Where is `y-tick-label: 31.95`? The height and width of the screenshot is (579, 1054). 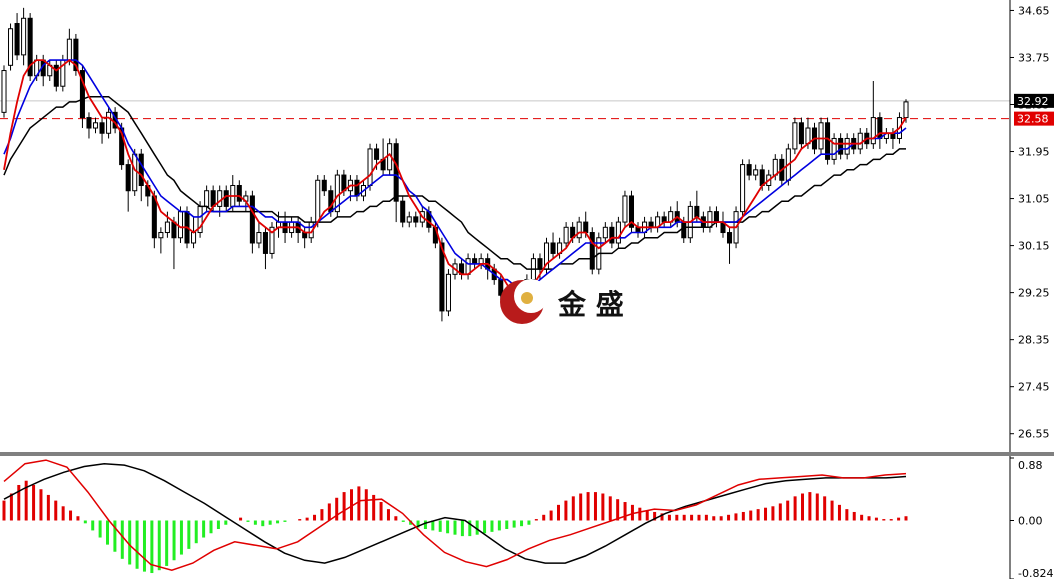
y-tick-label: 31.95 is located at coordinates (1034, 152).